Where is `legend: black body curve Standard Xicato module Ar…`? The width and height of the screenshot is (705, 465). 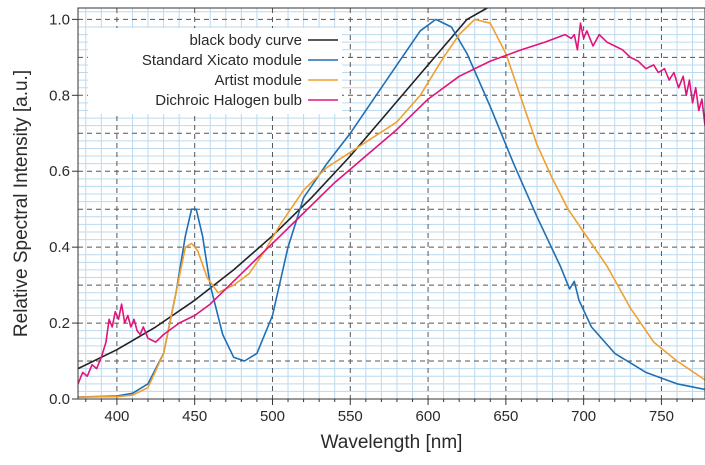 legend: black body curve Standard Xicato module Ar… is located at coordinates (215, 71).